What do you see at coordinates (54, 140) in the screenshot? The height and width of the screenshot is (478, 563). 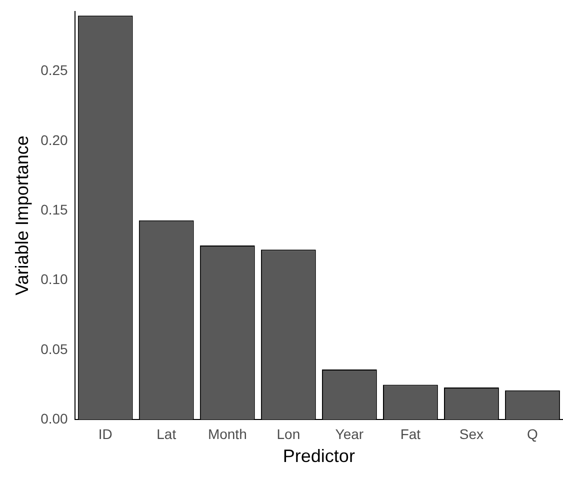 I see `y-tick-label: 0.20` at bounding box center [54, 140].